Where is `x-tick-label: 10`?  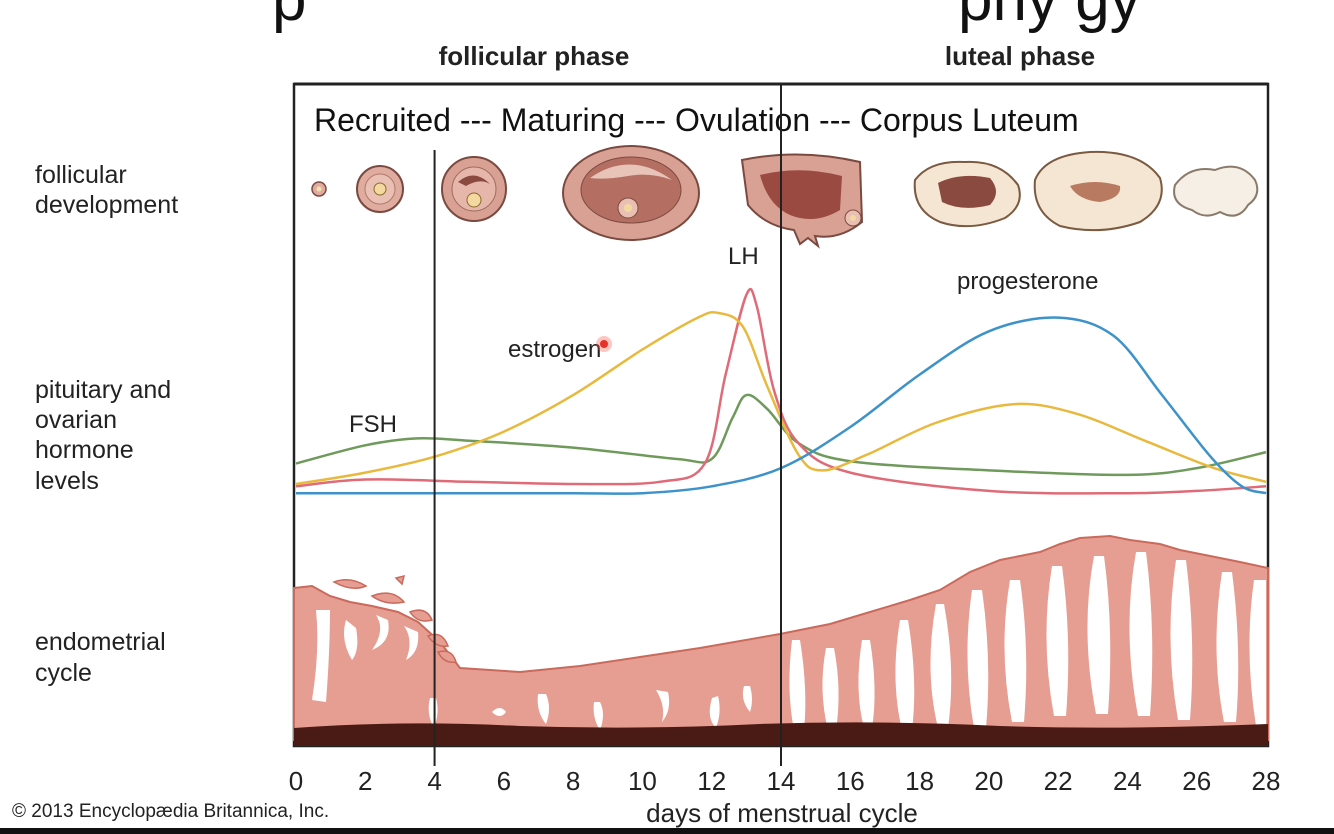
x-tick-label: 10 is located at coordinates (642, 781).